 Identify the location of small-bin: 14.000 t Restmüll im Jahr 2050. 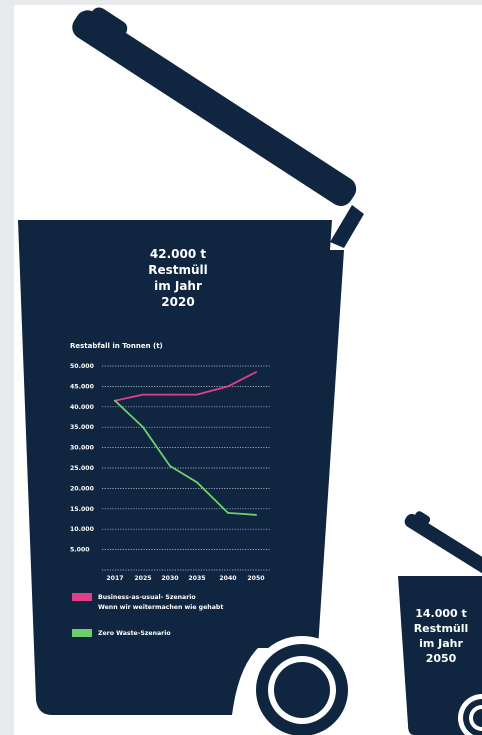
(440, 623).